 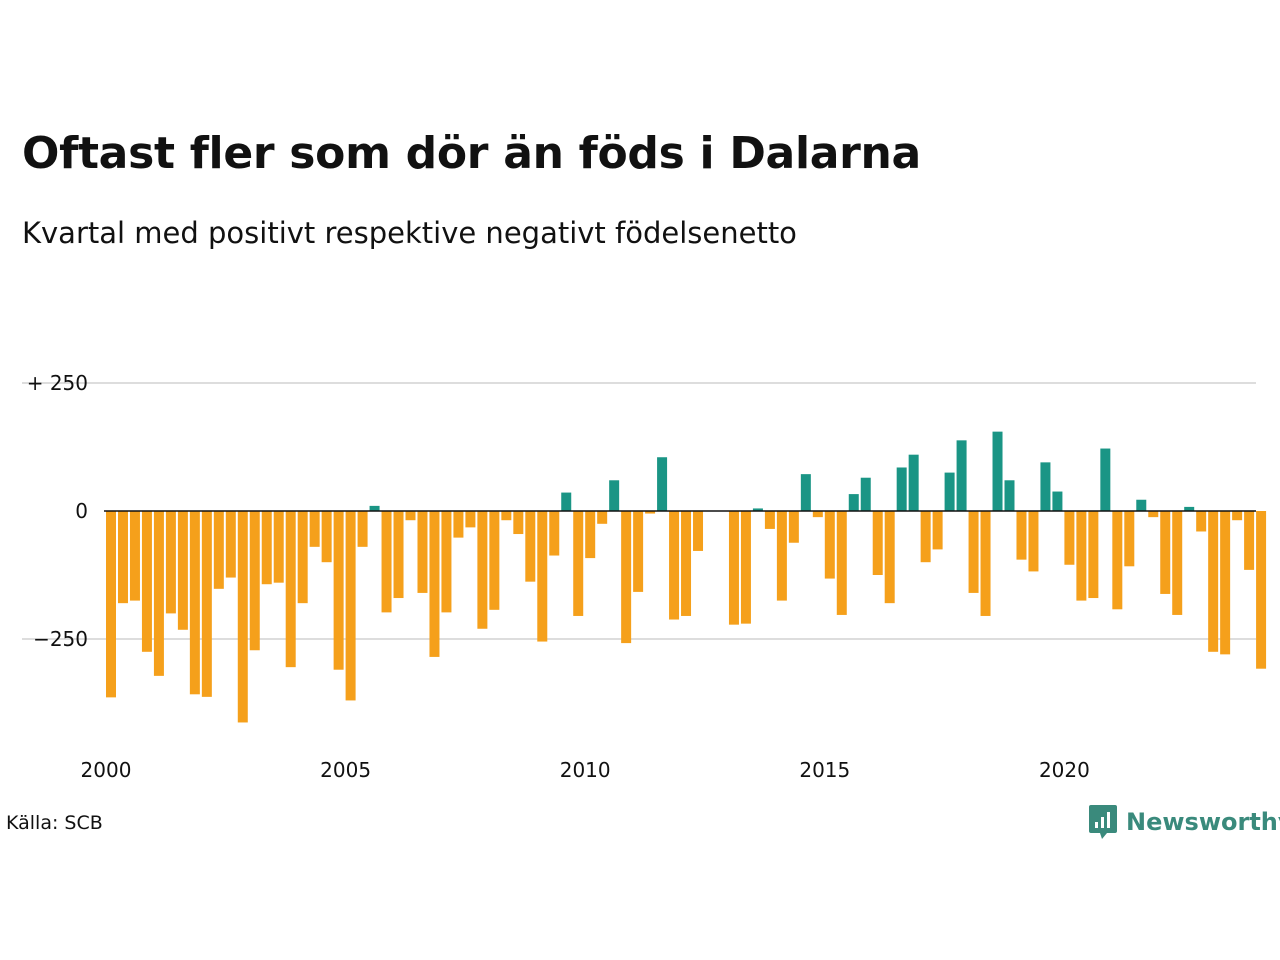 What do you see at coordinates (57, 511) in the screenshot?
I see `y-axis-labels: + 250 0 −250` at bounding box center [57, 511].